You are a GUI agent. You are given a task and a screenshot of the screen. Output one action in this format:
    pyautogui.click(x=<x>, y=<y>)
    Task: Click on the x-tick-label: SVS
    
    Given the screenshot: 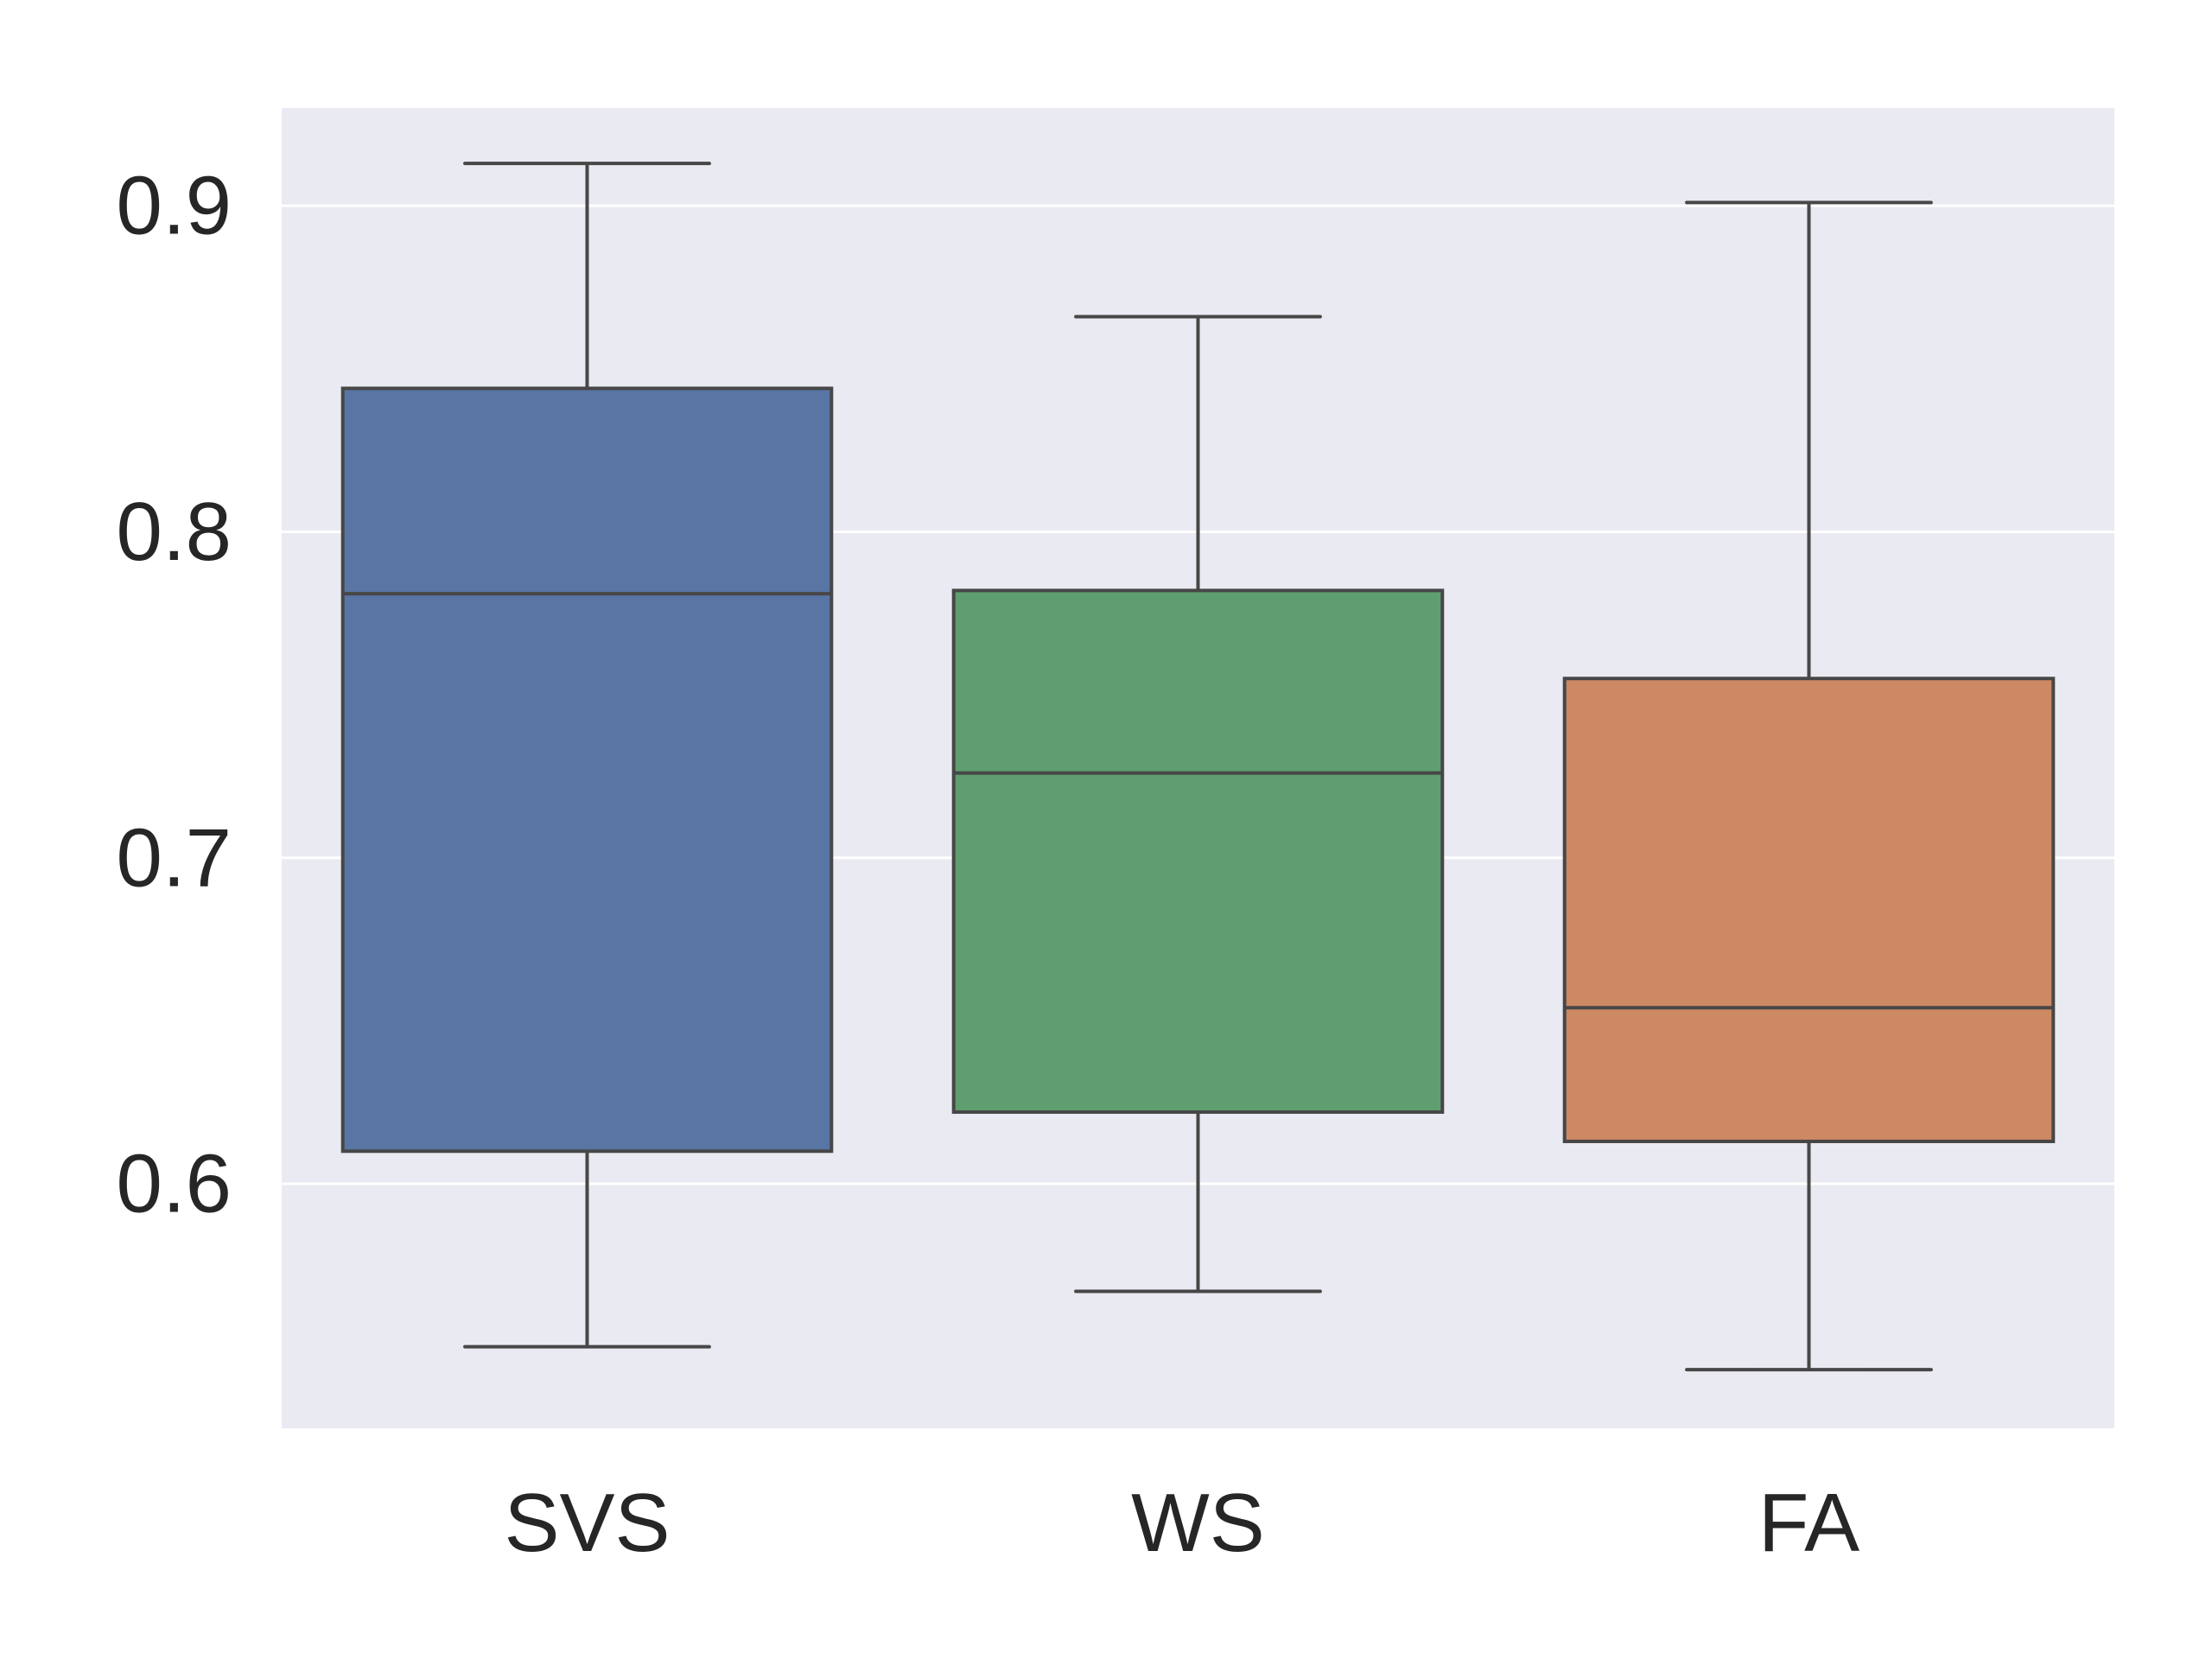 What is the action you would take?
    pyautogui.click(x=587, y=1523)
    